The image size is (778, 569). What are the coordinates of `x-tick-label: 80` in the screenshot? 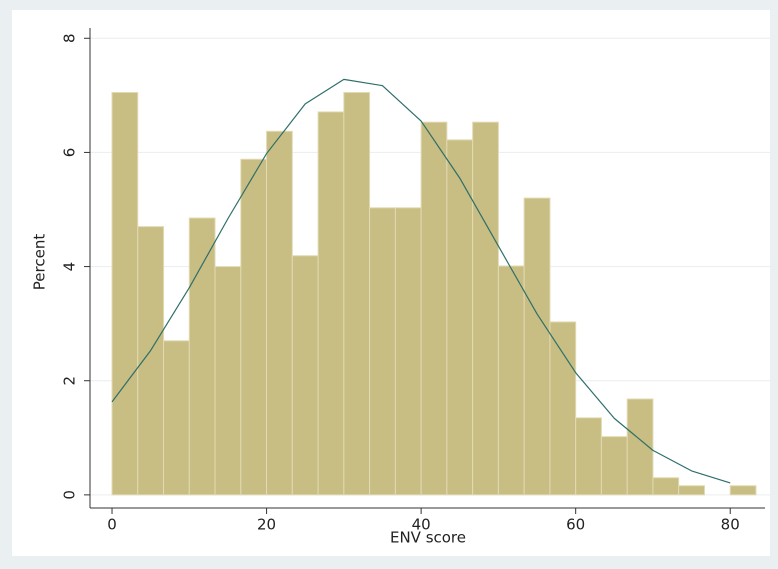 It's located at (730, 525).